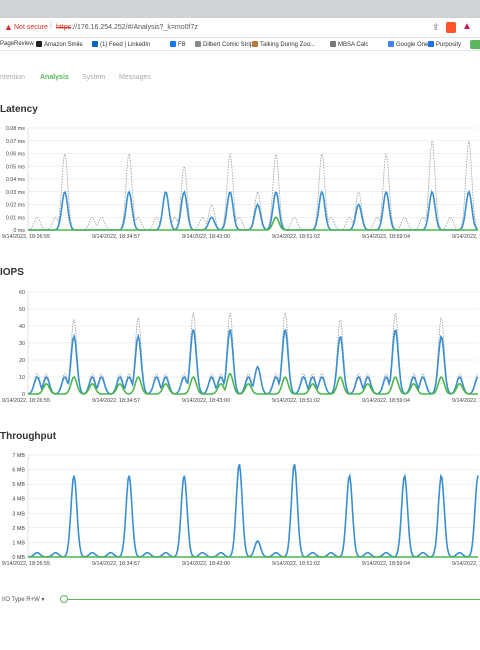 The height and width of the screenshot is (650, 480). What do you see at coordinates (19, 109) in the screenshot?
I see `latency-title: Latency` at bounding box center [19, 109].